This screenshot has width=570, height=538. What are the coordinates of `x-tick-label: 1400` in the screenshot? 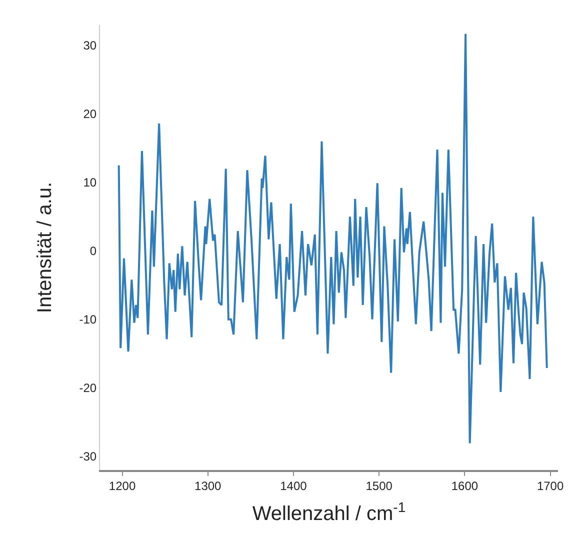 It's located at (294, 486).